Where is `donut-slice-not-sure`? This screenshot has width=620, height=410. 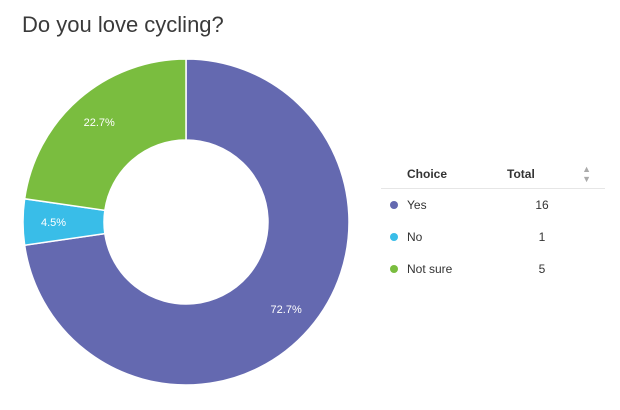 donut-slice-not-sure is located at coordinates (105, 135).